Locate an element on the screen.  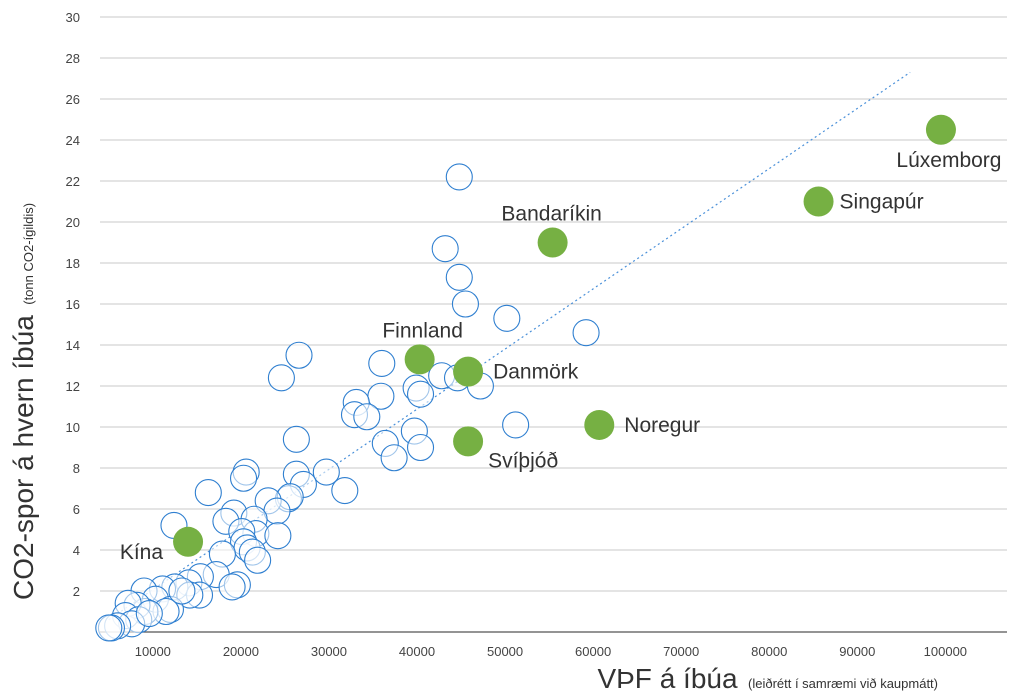
x-tick-label: 100000 is located at coordinates (945, 651).